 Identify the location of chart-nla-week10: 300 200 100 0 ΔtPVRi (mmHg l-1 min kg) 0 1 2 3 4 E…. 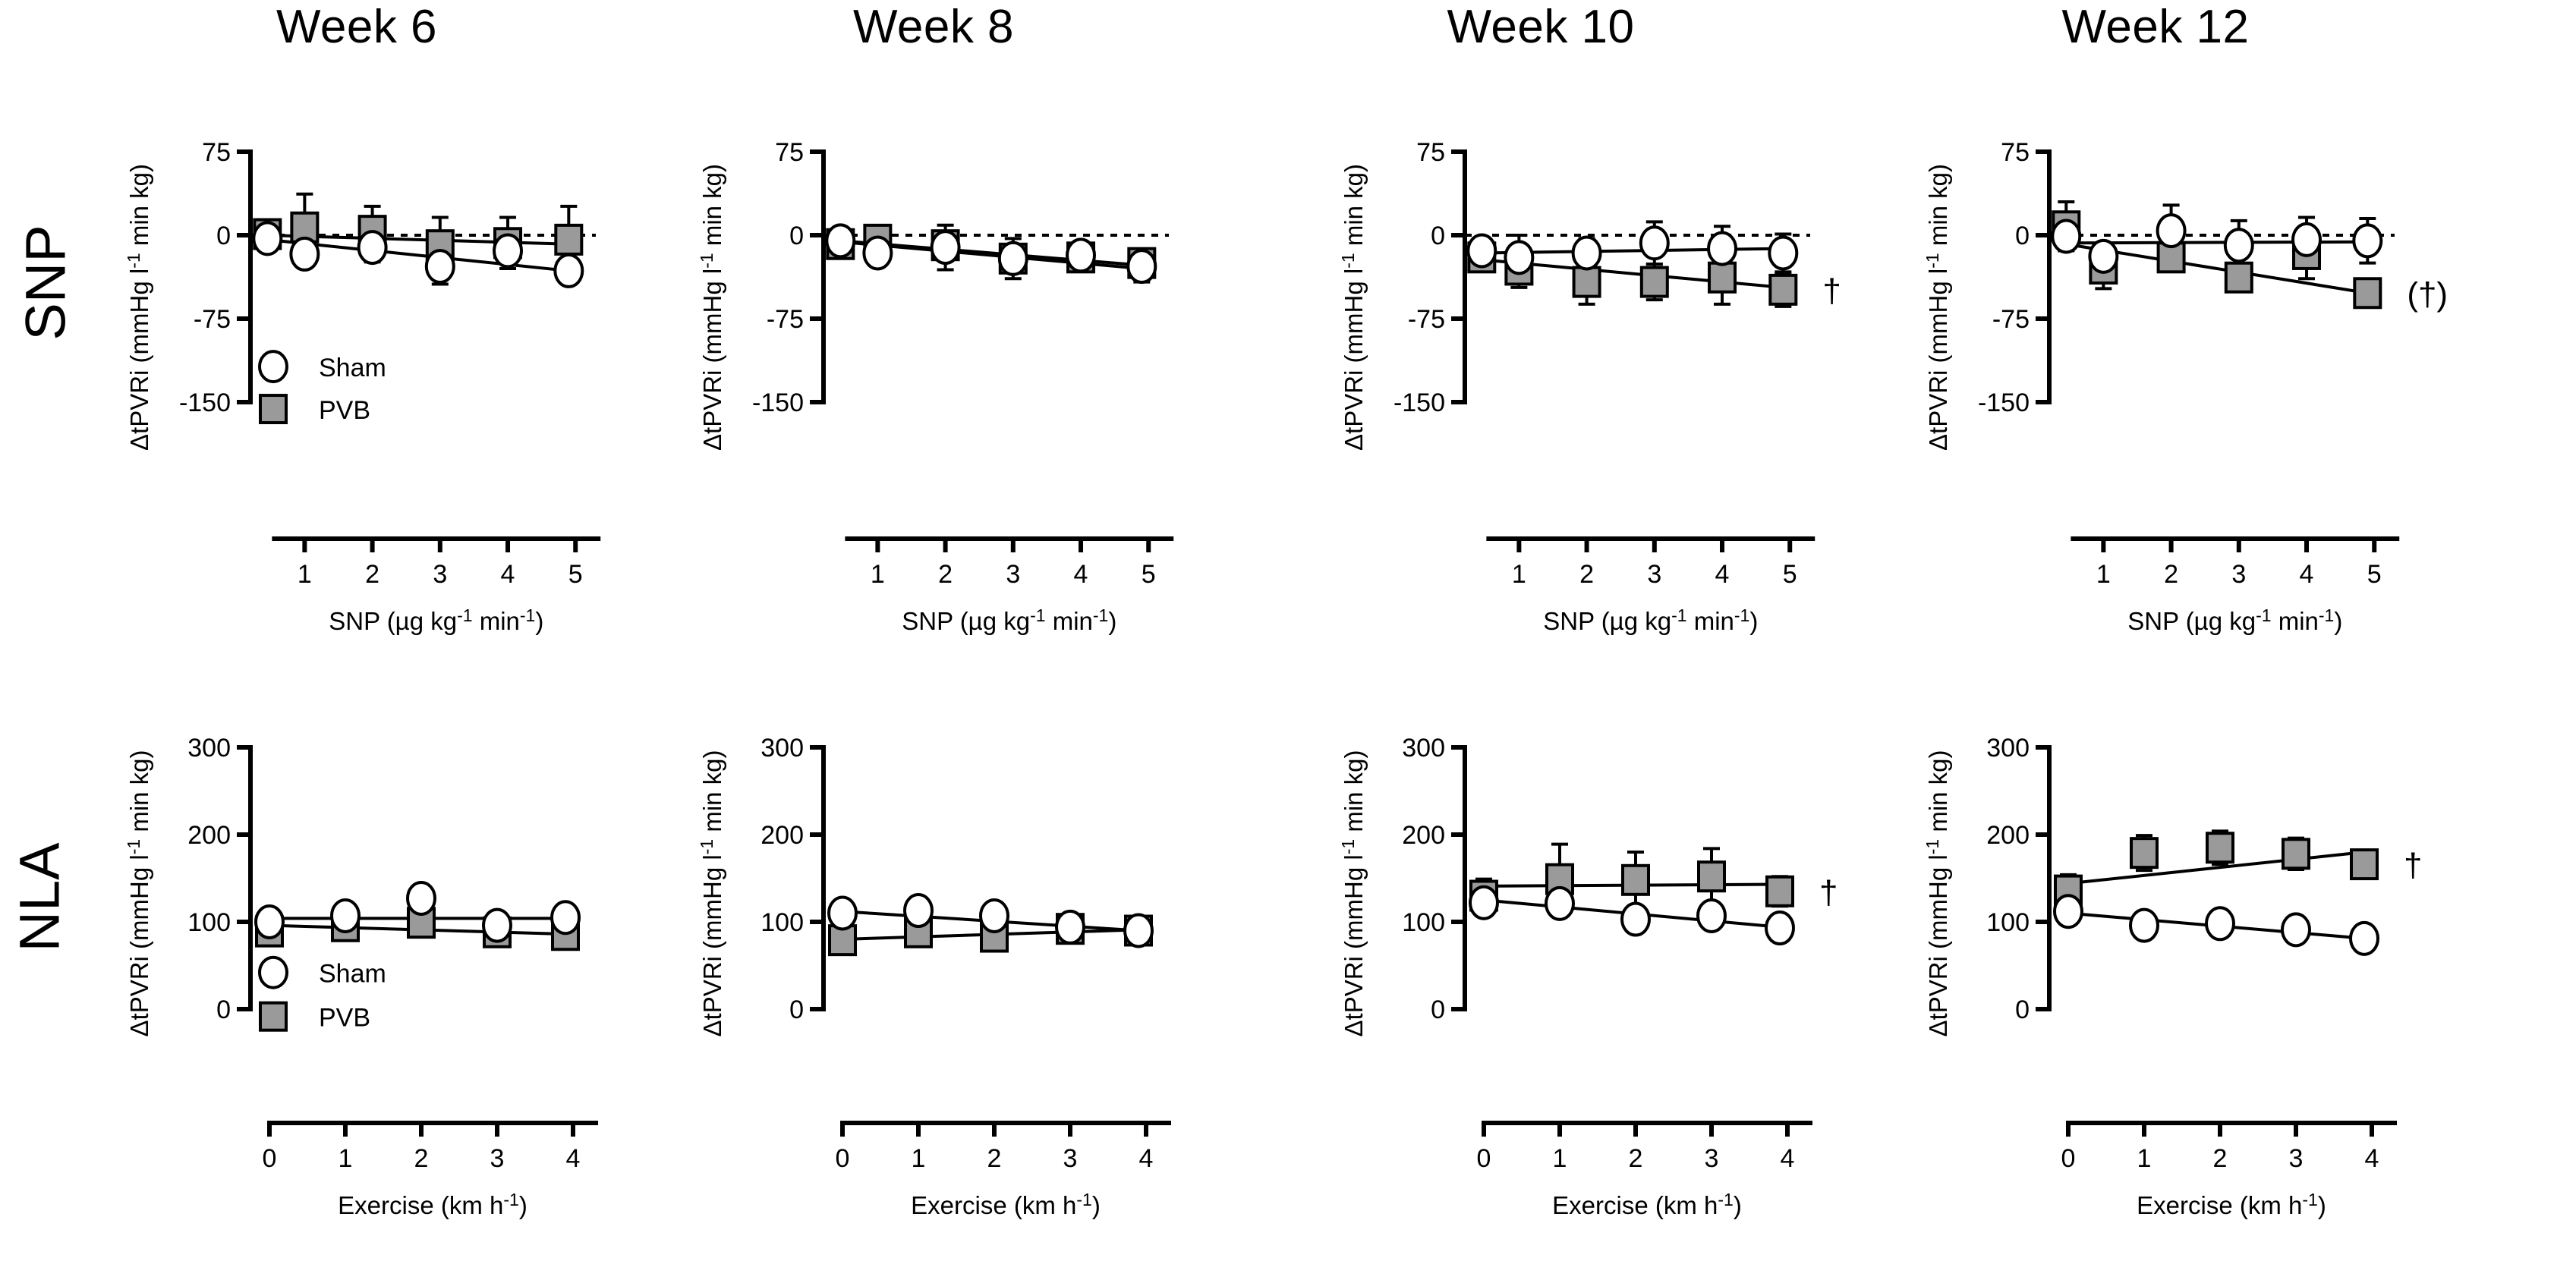
(1588, 976).